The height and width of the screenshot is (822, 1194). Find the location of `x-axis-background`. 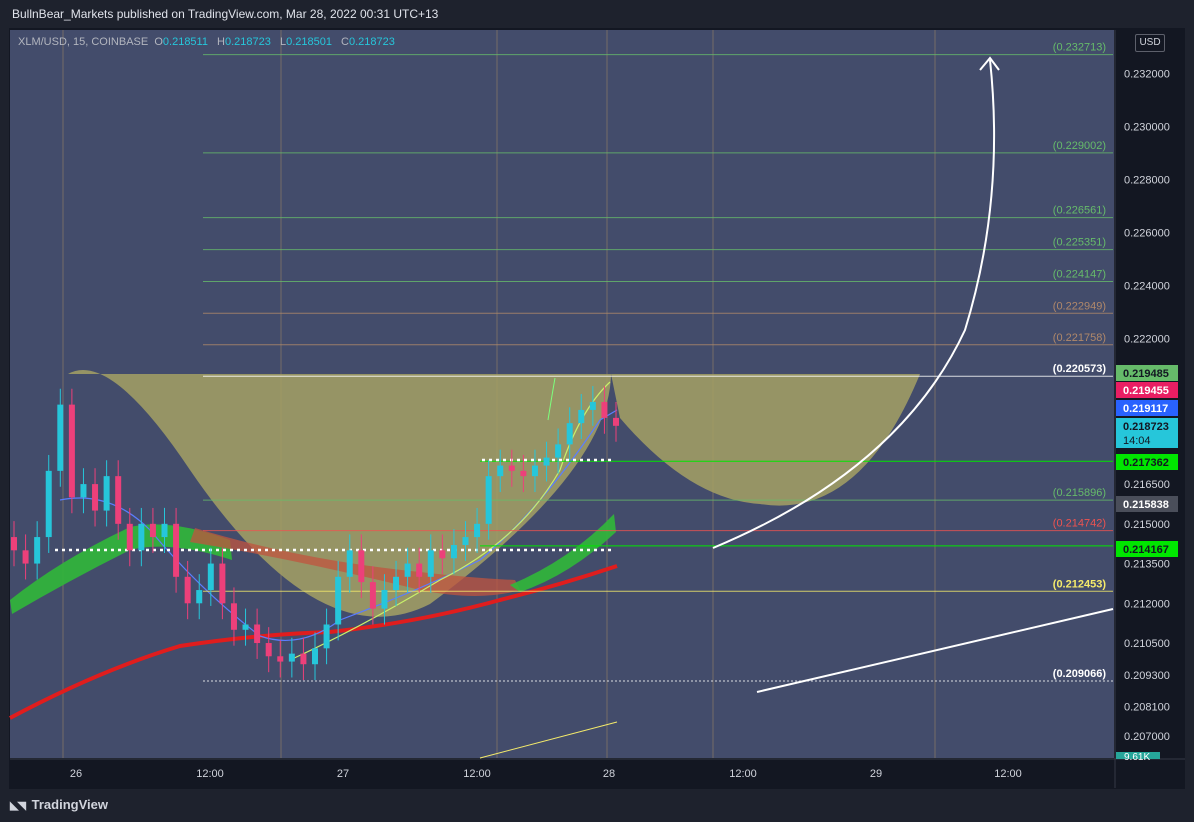

x-axis-background is located at coordinates (597, 773).